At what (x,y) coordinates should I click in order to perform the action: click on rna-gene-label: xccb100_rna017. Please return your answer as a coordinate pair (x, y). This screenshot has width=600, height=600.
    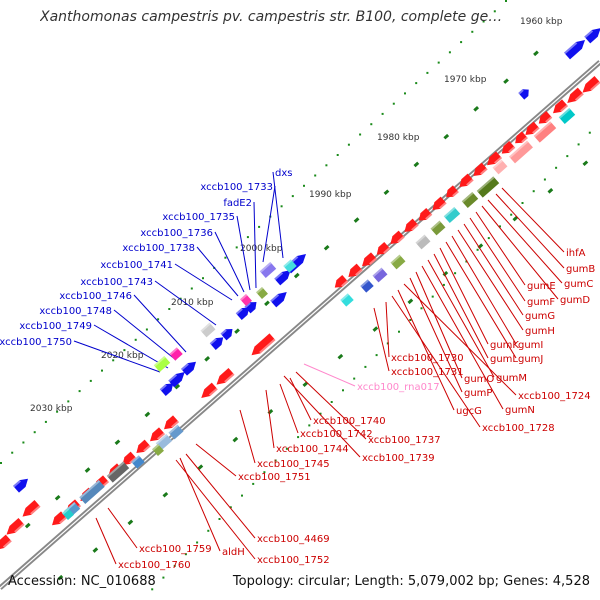
    Looking at the image, I should click on (398, 387).